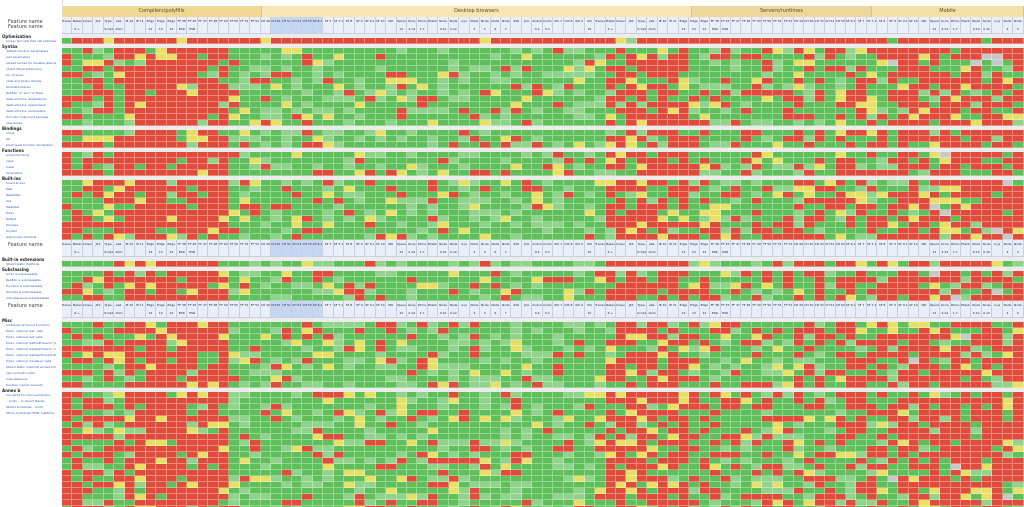 Image resolution: width=1024 pixels, height=507 pixels. I want to click on browser-column-header: SF 9.1, so click(903, 248).